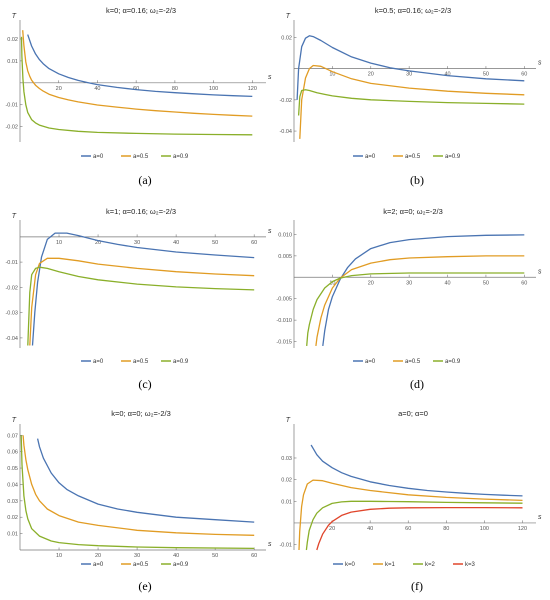  Describe the element at coordinates (284, 321) in the screenshot. I see `y-tick-label: -0.010` at that location.